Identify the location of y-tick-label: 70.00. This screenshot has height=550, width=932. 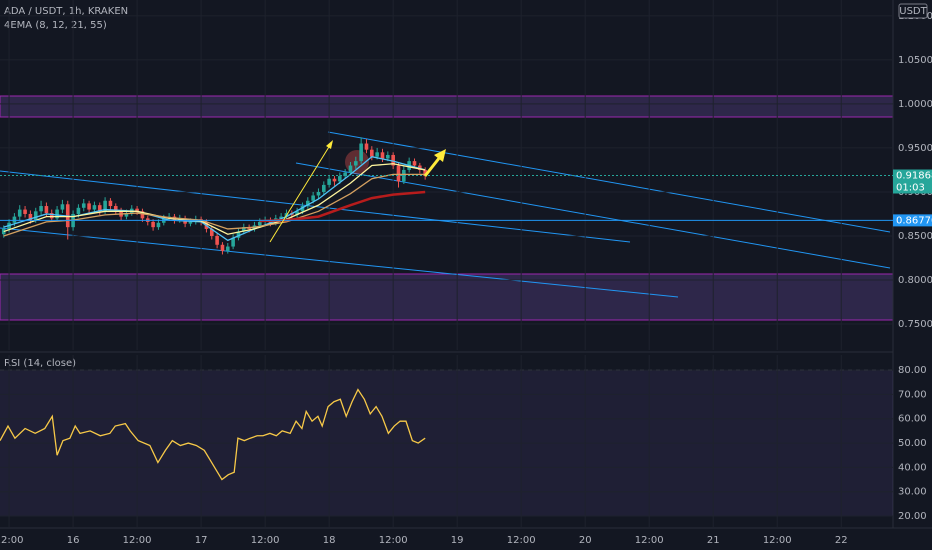
(912, 394).